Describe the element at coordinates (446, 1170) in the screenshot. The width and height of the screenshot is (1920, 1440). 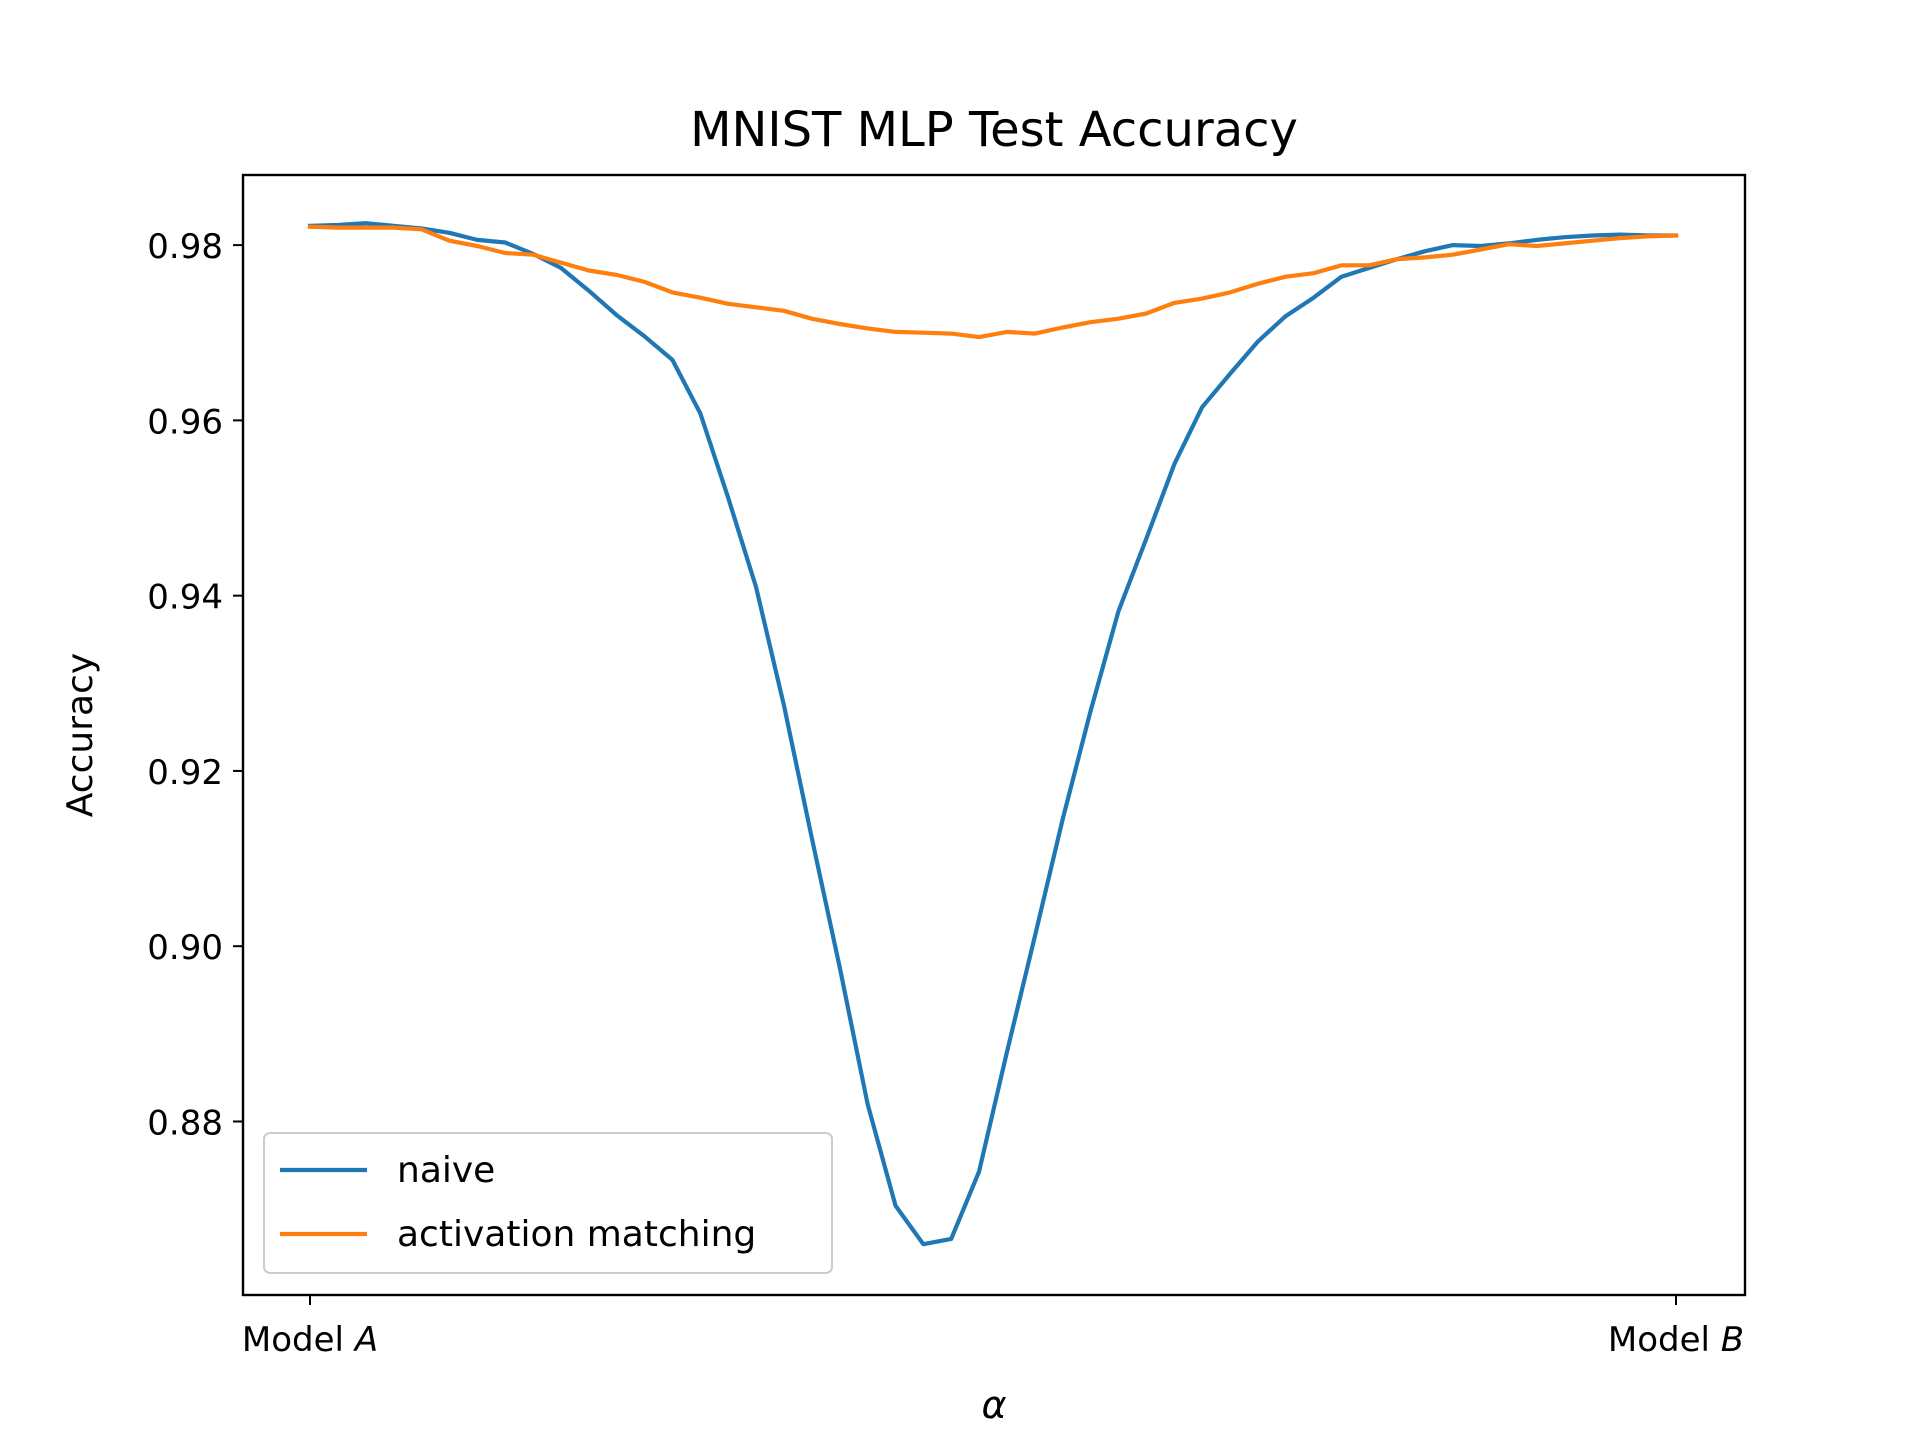
I see `legend-label: naive` at that location.